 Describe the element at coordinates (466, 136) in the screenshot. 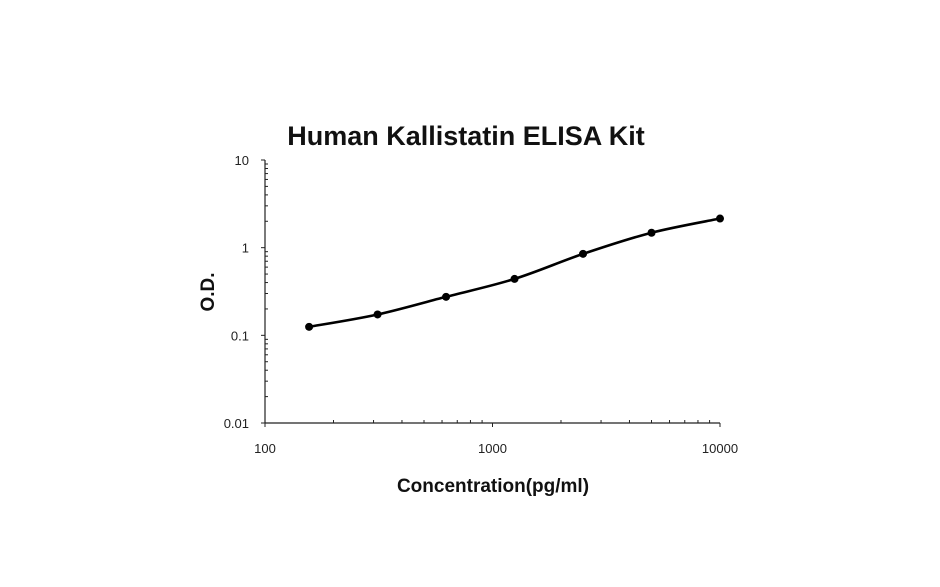

I see `chart-title: Human Kallistatin ELISA Kit` at that location.